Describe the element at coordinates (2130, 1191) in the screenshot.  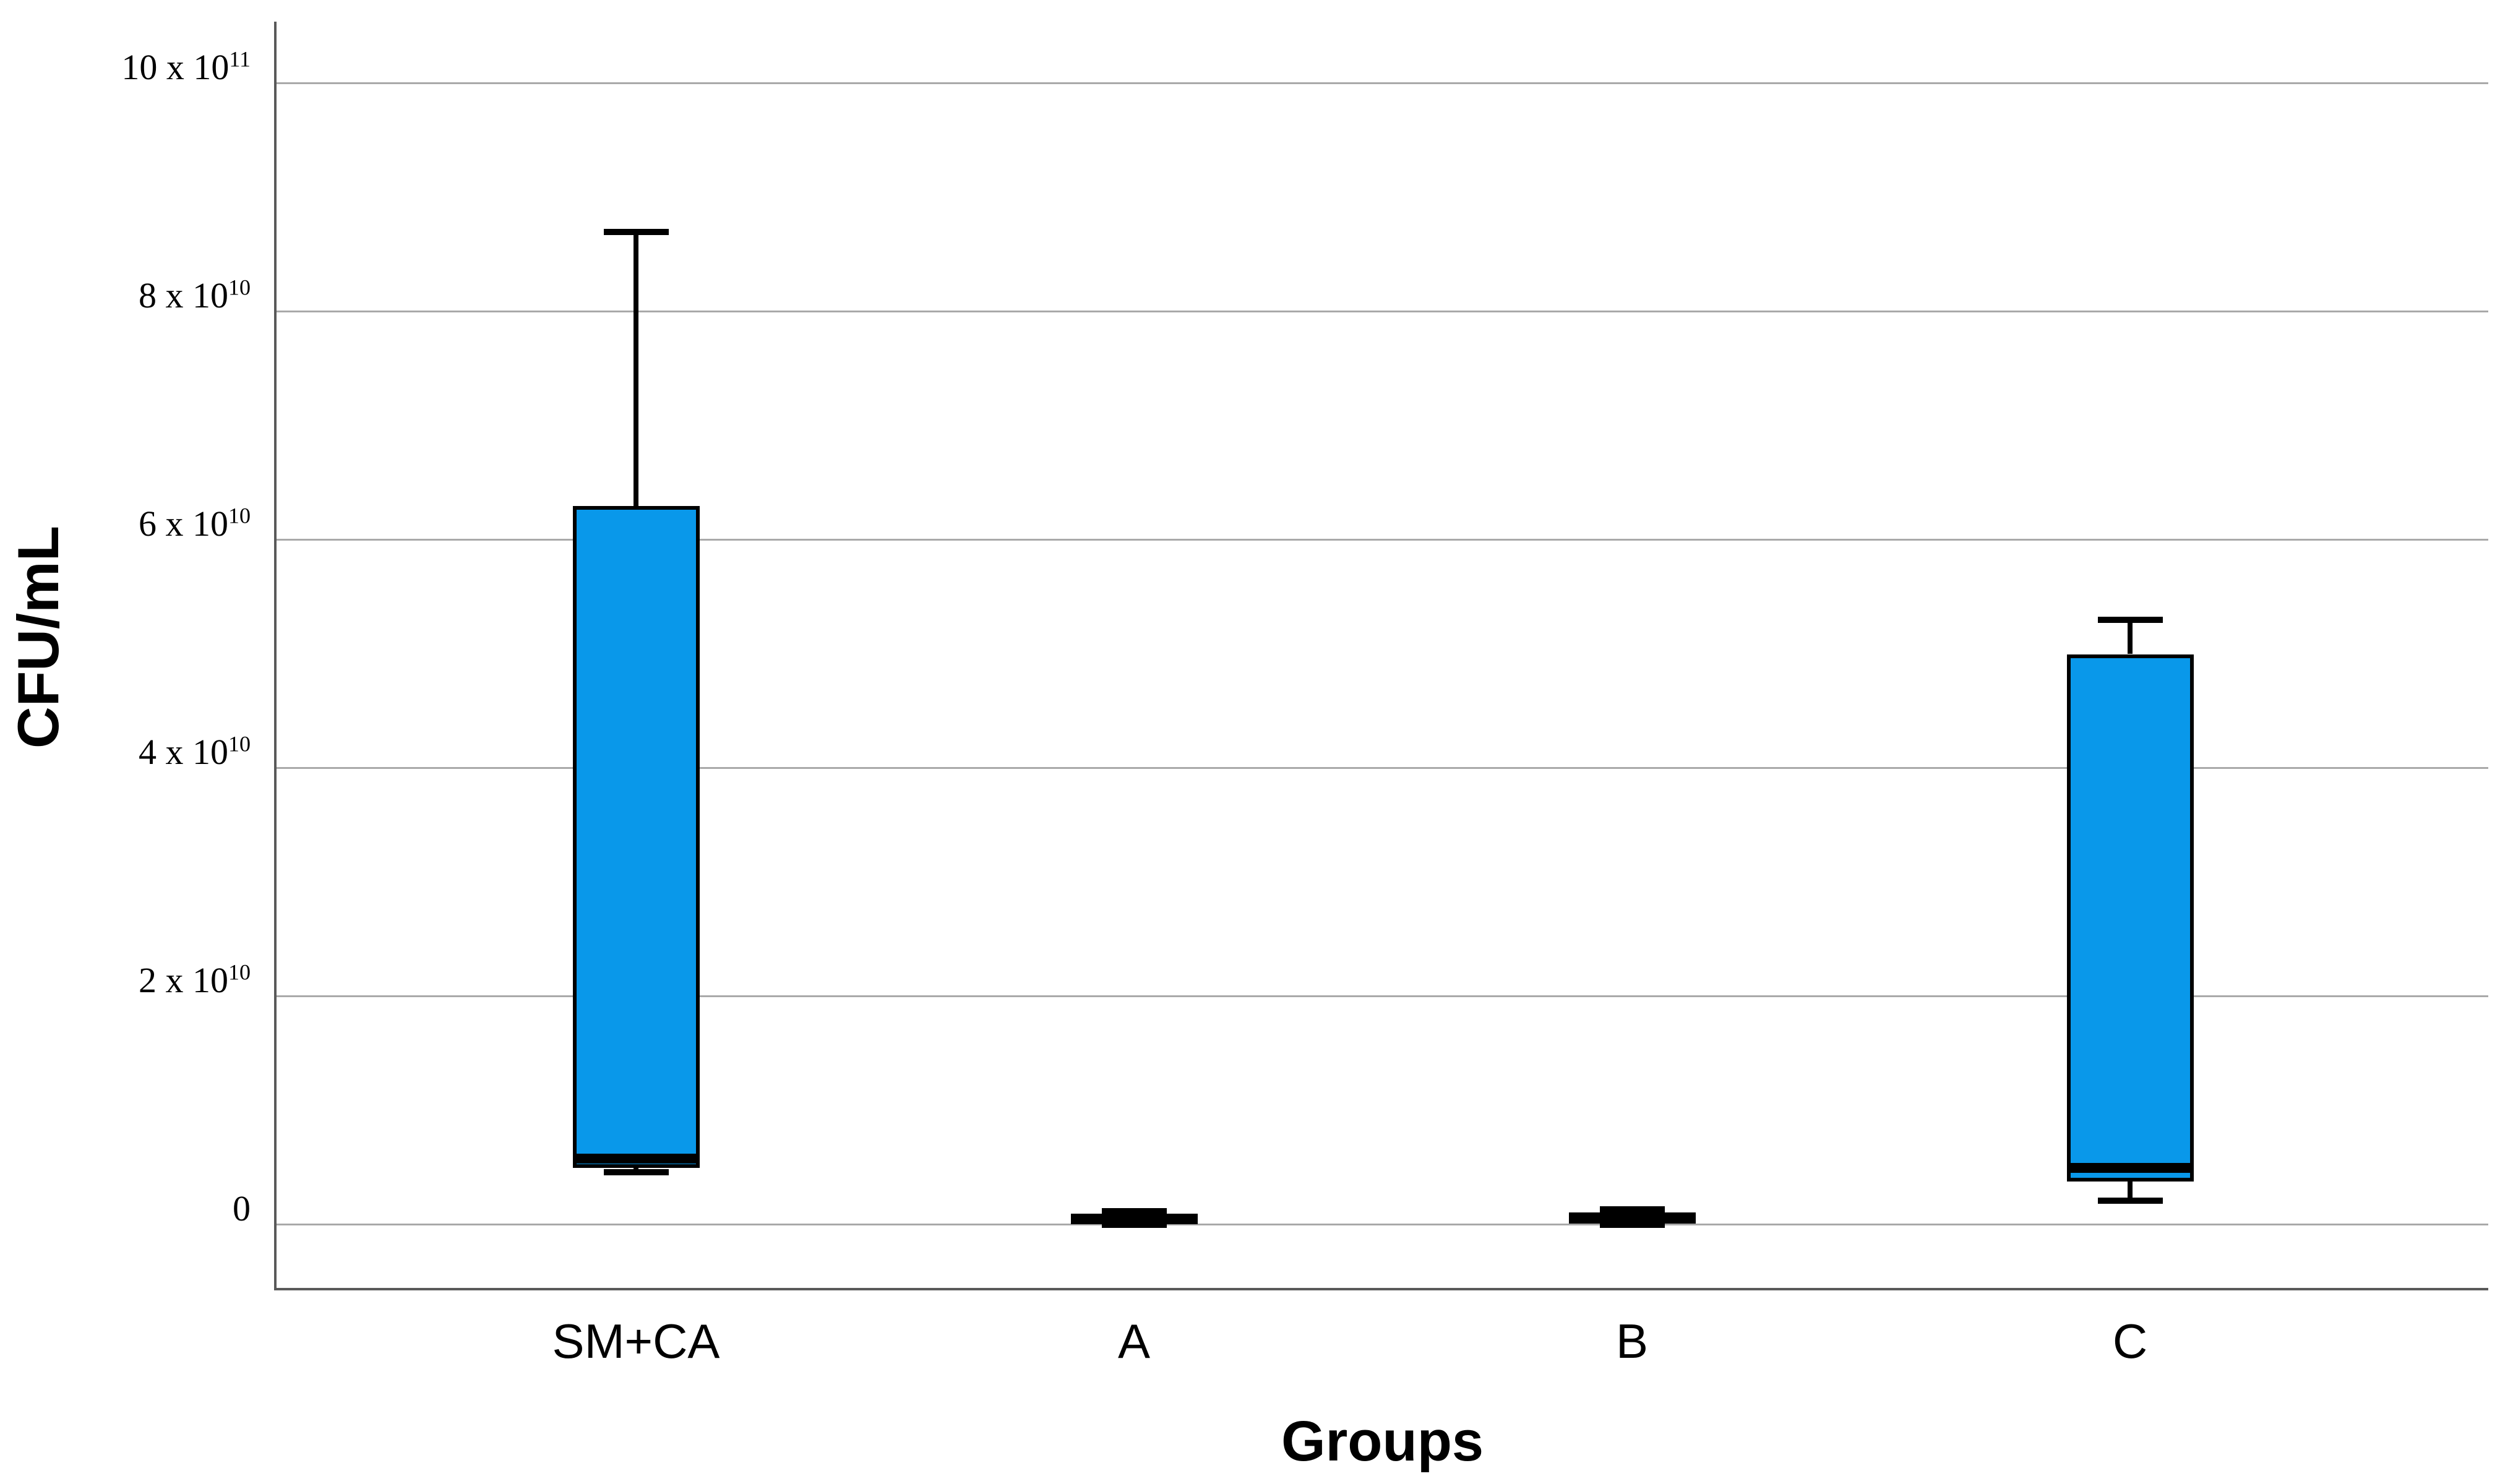
I see `lower-whisker-line` at that location.